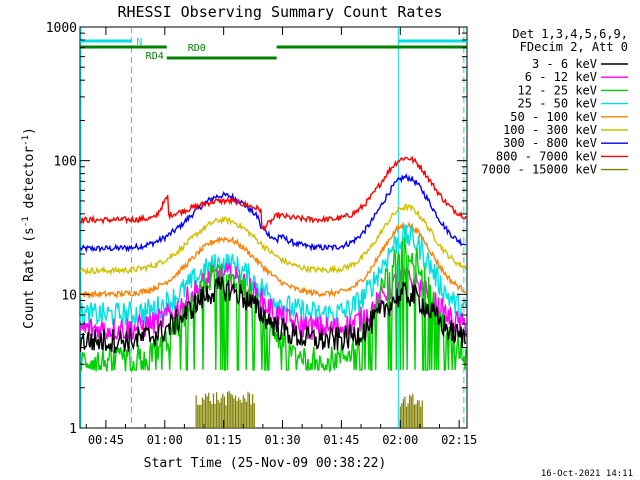  What do you see at coordinates (165, 440) in the screenshot?
I see `x-tick-label: 01:00` at bounding box center [165, 440].